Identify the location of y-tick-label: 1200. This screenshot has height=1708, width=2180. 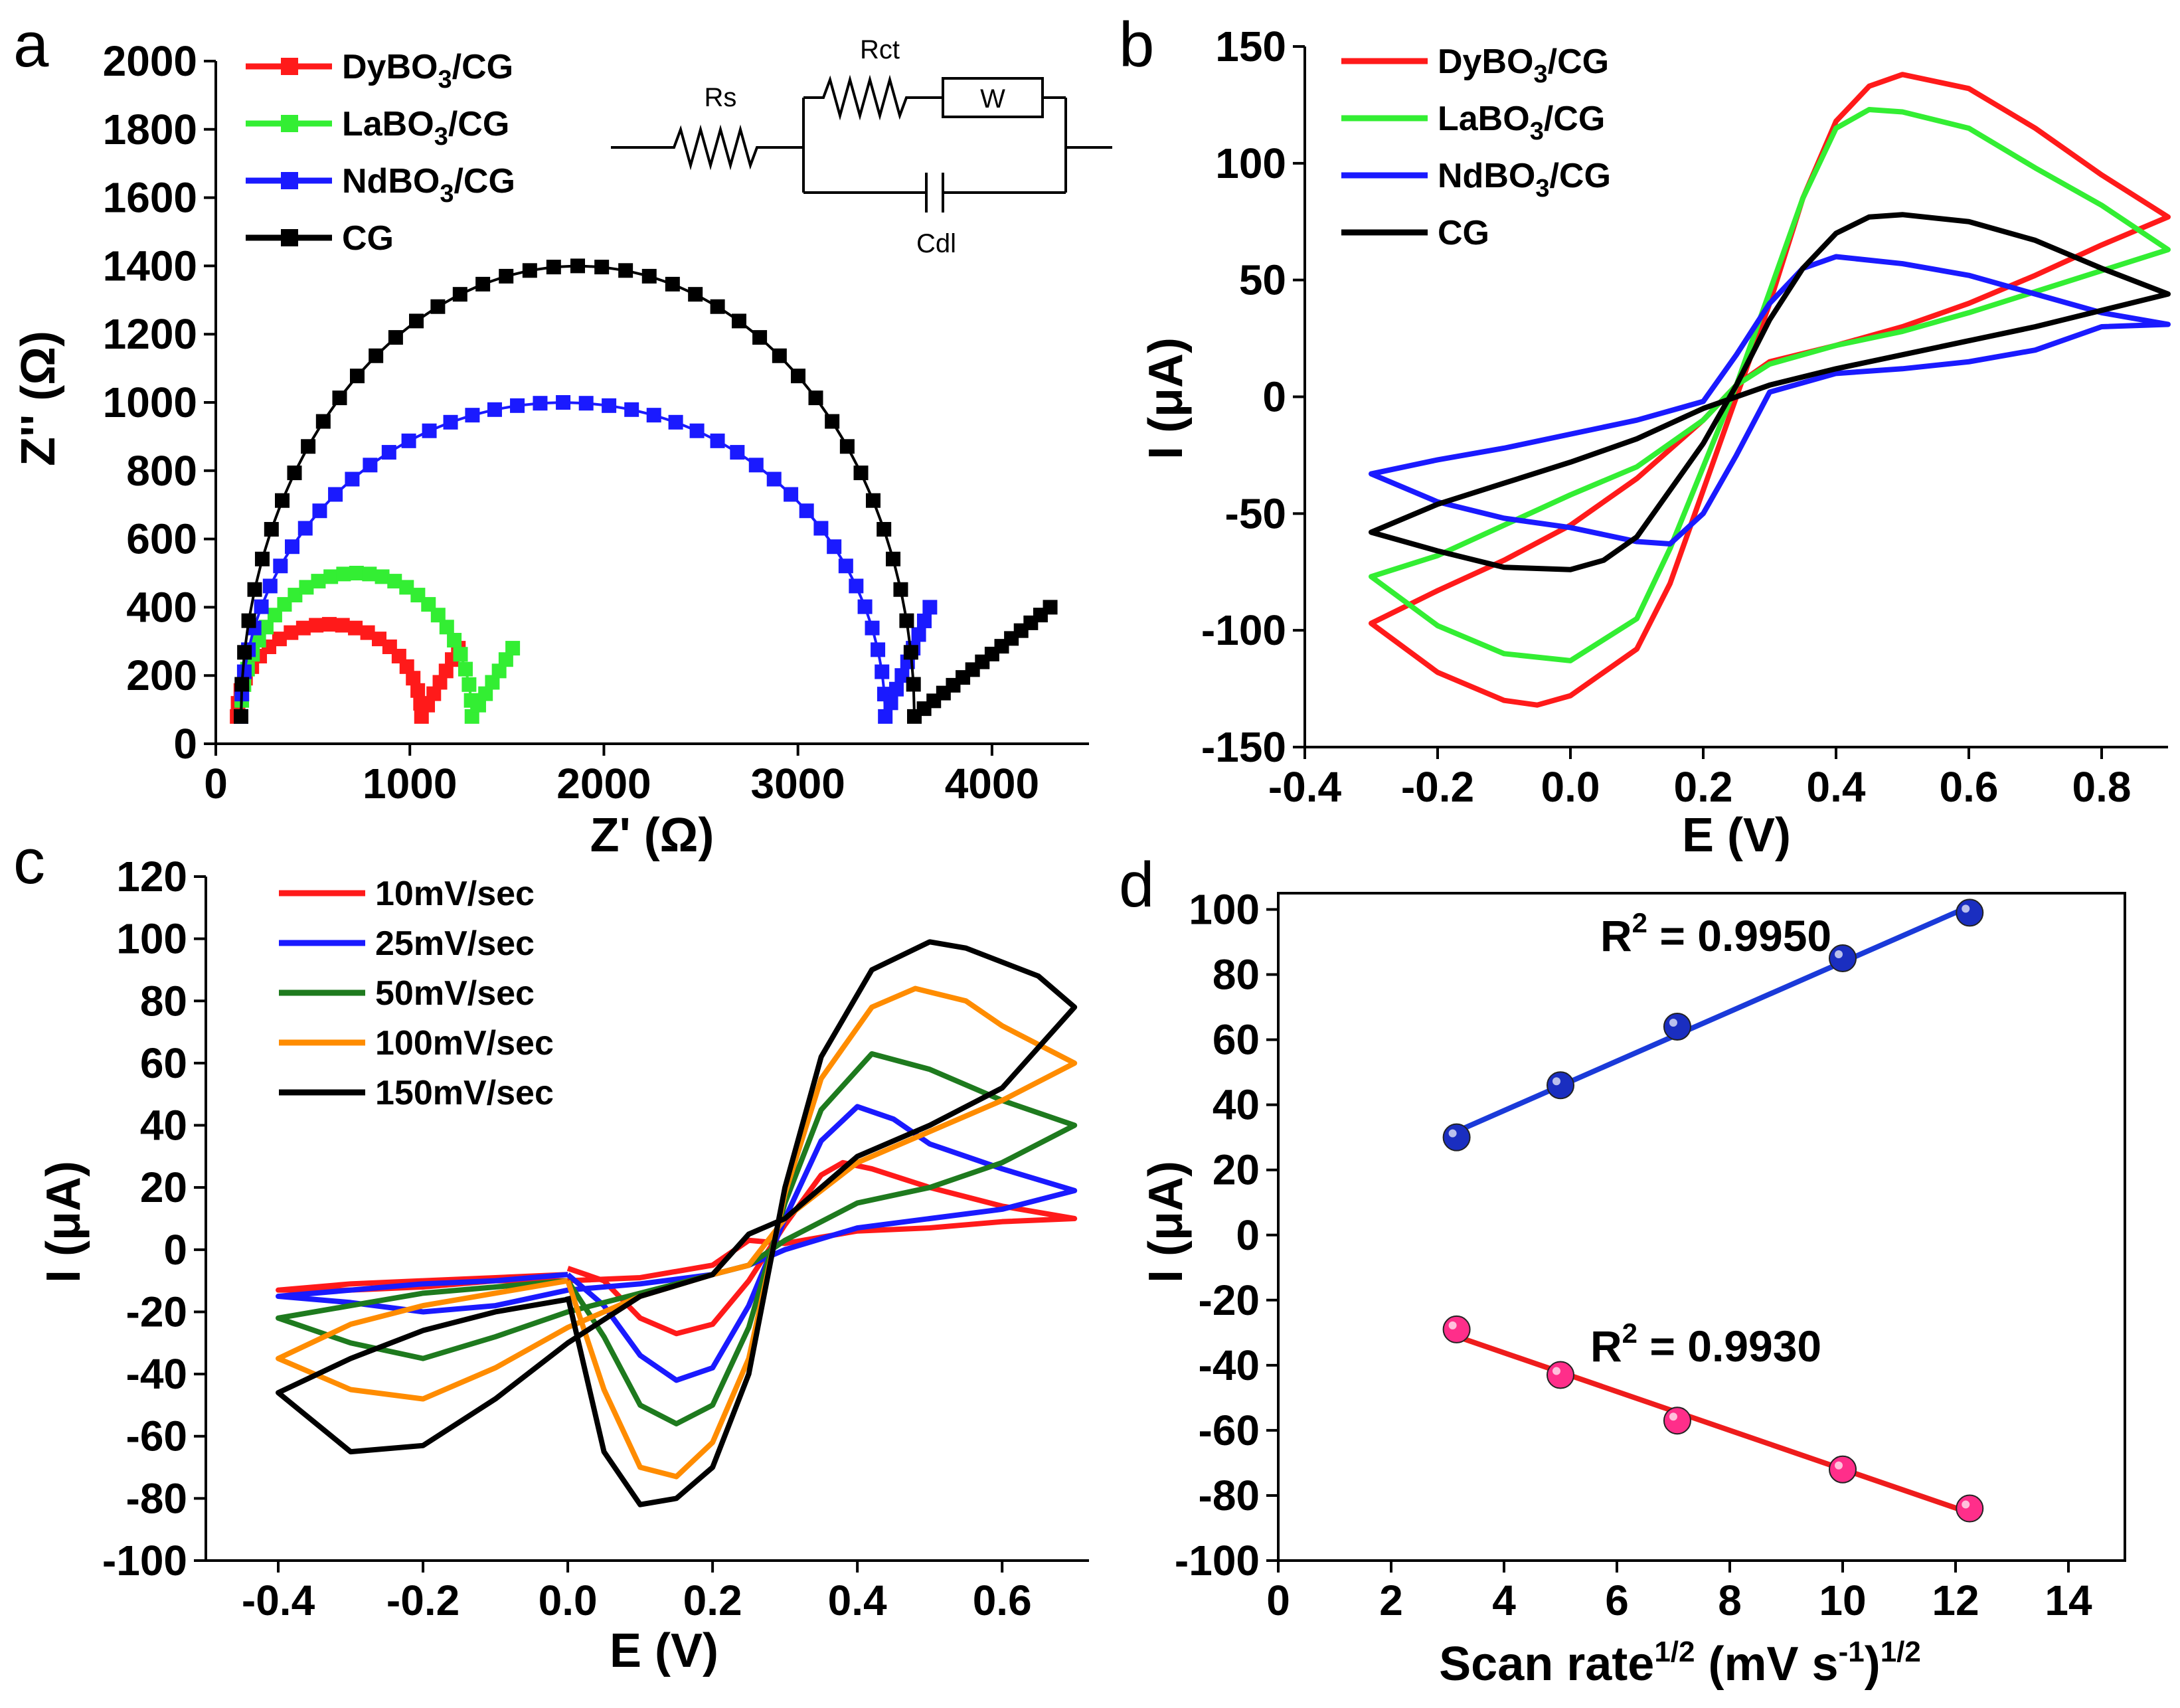
(150, 334).